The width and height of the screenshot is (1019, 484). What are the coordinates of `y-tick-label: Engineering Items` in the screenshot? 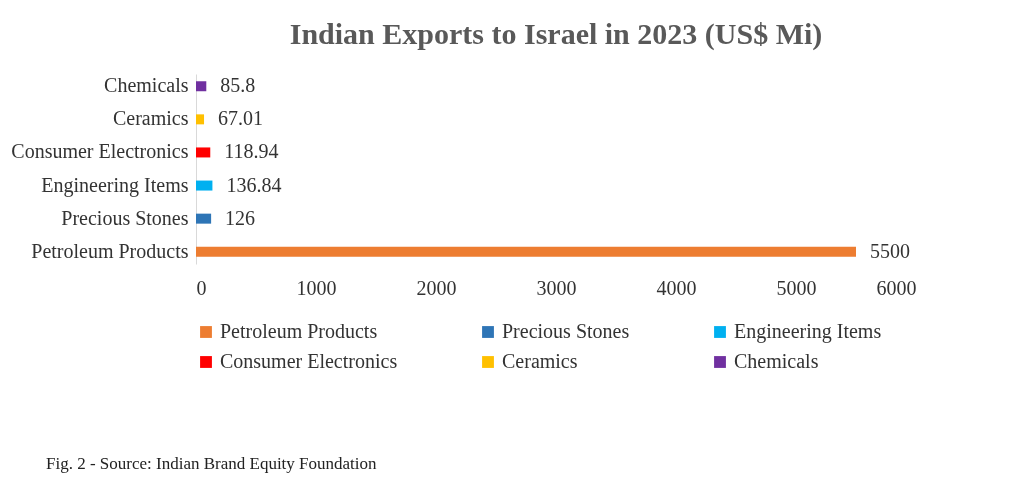 It's located at (115, 185).